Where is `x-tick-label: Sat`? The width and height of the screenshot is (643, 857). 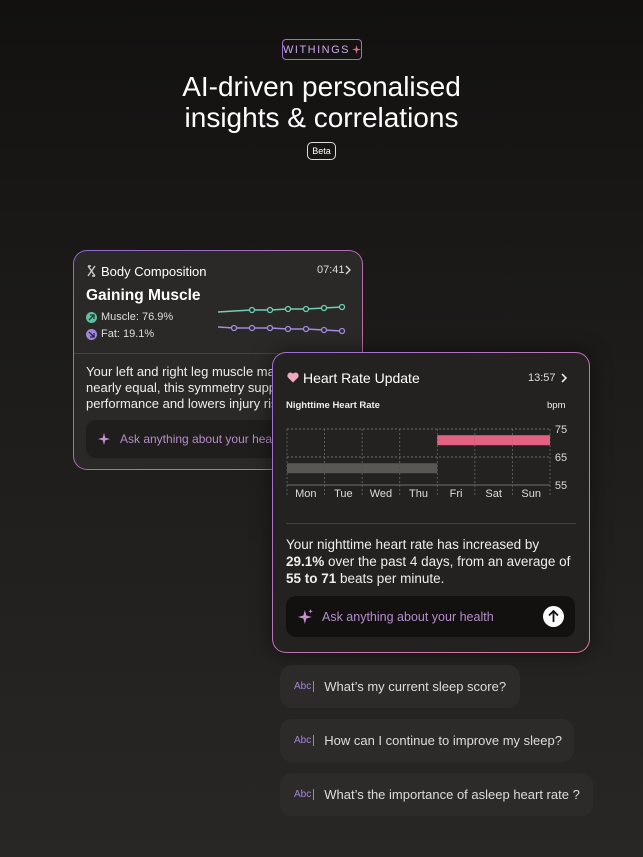 x-tick-label: Sat is located at coordinates (493, 494).